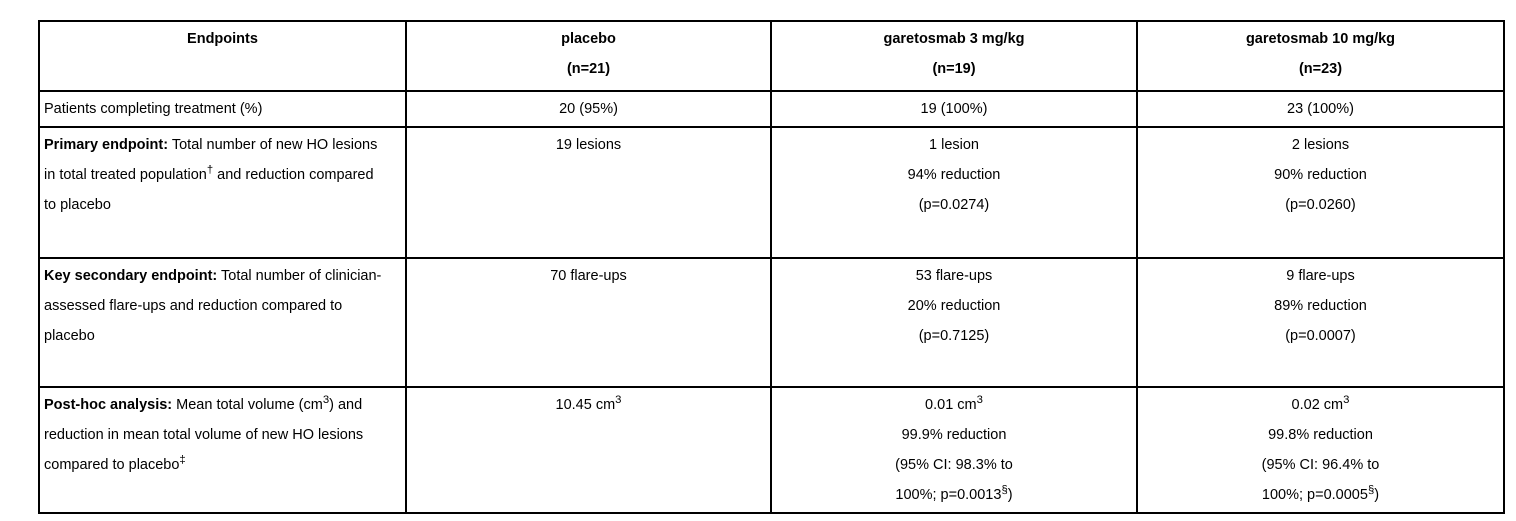  I want to click on header-cell-garetosmab-10mgkg: garetosmab 10 mg/kg (n=23), so click(1320, 56).